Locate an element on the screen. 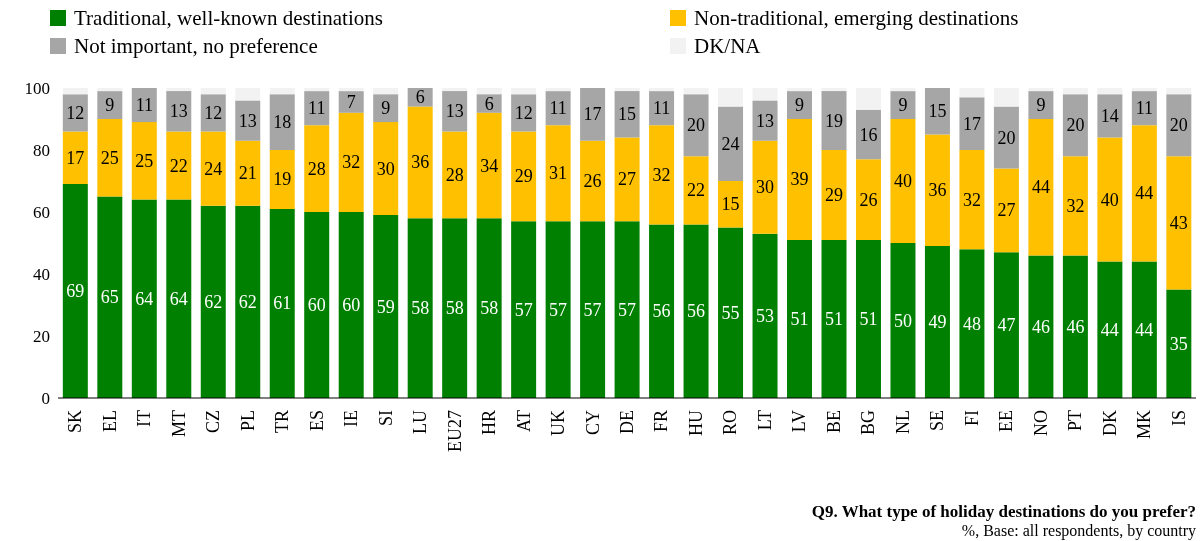 This screenshot has width=1200, height=541. data-label: 69 is located at coordinates (75, 291).